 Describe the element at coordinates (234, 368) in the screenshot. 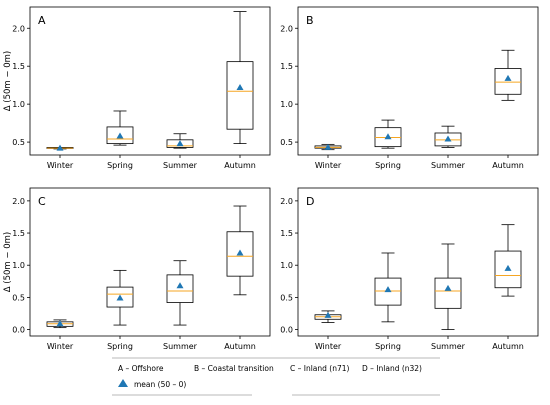

I see `legend-item-b: B – Coastal transition` at that location.